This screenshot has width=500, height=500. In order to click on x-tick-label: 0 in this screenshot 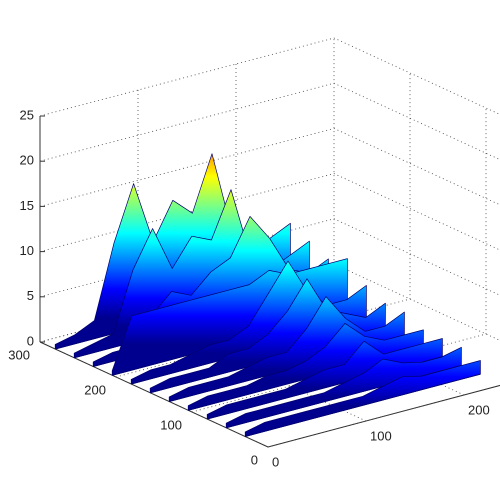, I will do `click(275, 461)`.